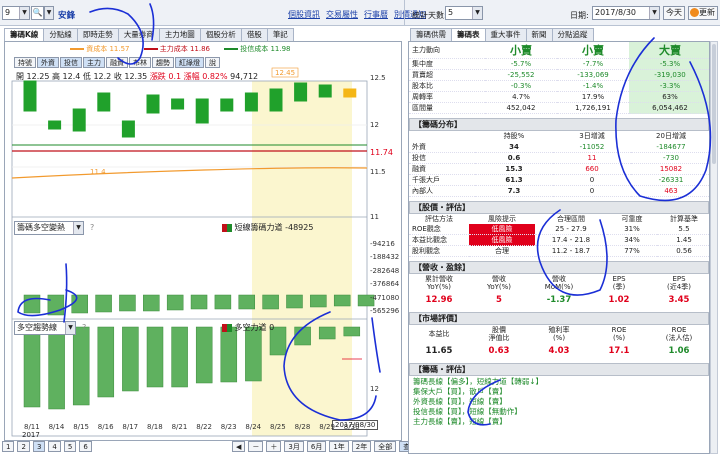 This screenshot has width=720, height=456. Describe the element at coordinates (179, 34) in the screenshot. I see `tab-main-map: 主力地圖` at that location.